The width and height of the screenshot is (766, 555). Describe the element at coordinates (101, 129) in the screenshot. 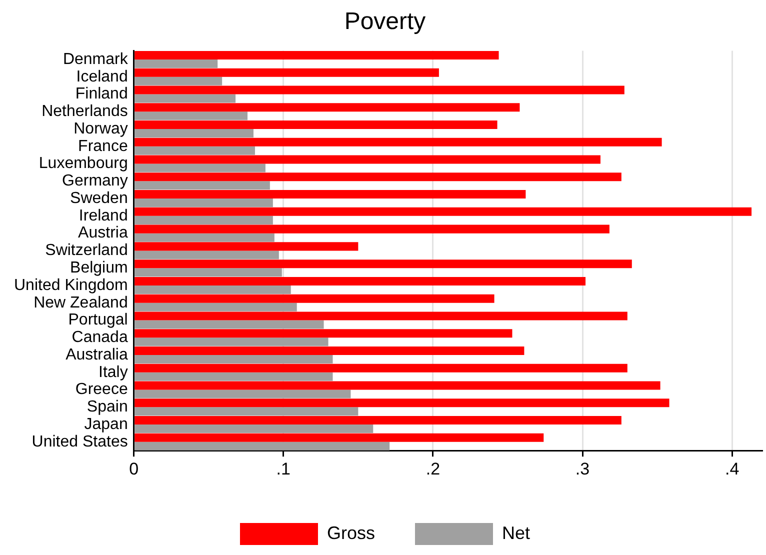

I see `y-tick-label: Norway` at that location.